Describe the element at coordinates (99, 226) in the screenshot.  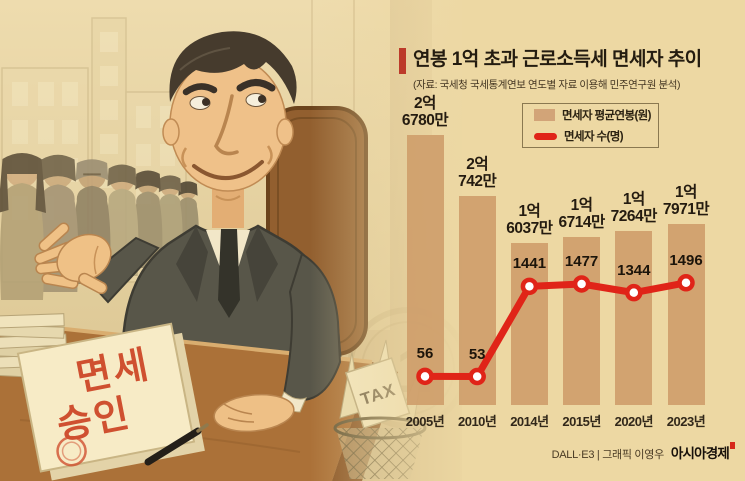
I see `queue-of-people` at that location.